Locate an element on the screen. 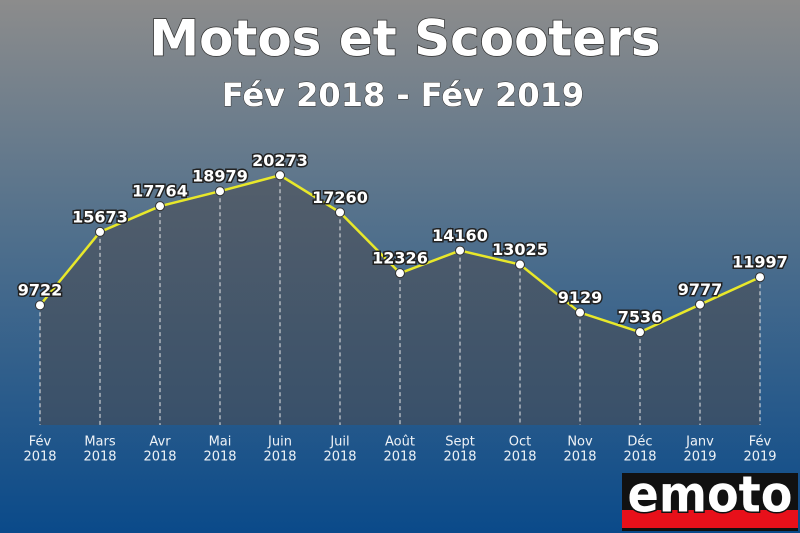 Image resolution: width=800 pixels, height=533 pixels. x-tick-label: Avr is located at coordinates (160, 442).